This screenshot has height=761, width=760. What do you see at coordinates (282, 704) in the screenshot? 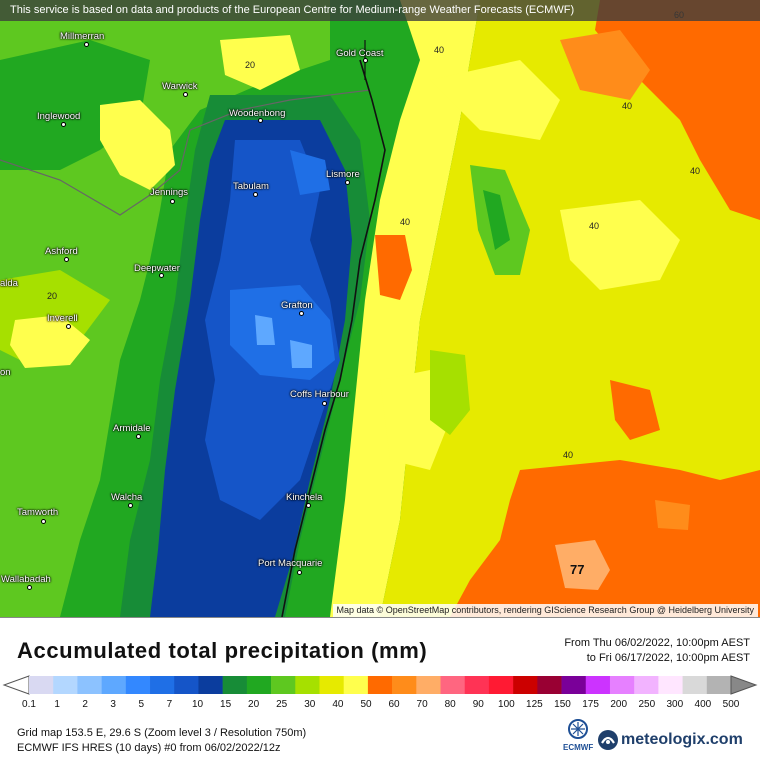
I see `scale-label: 25` at bounding box center [282, 704].